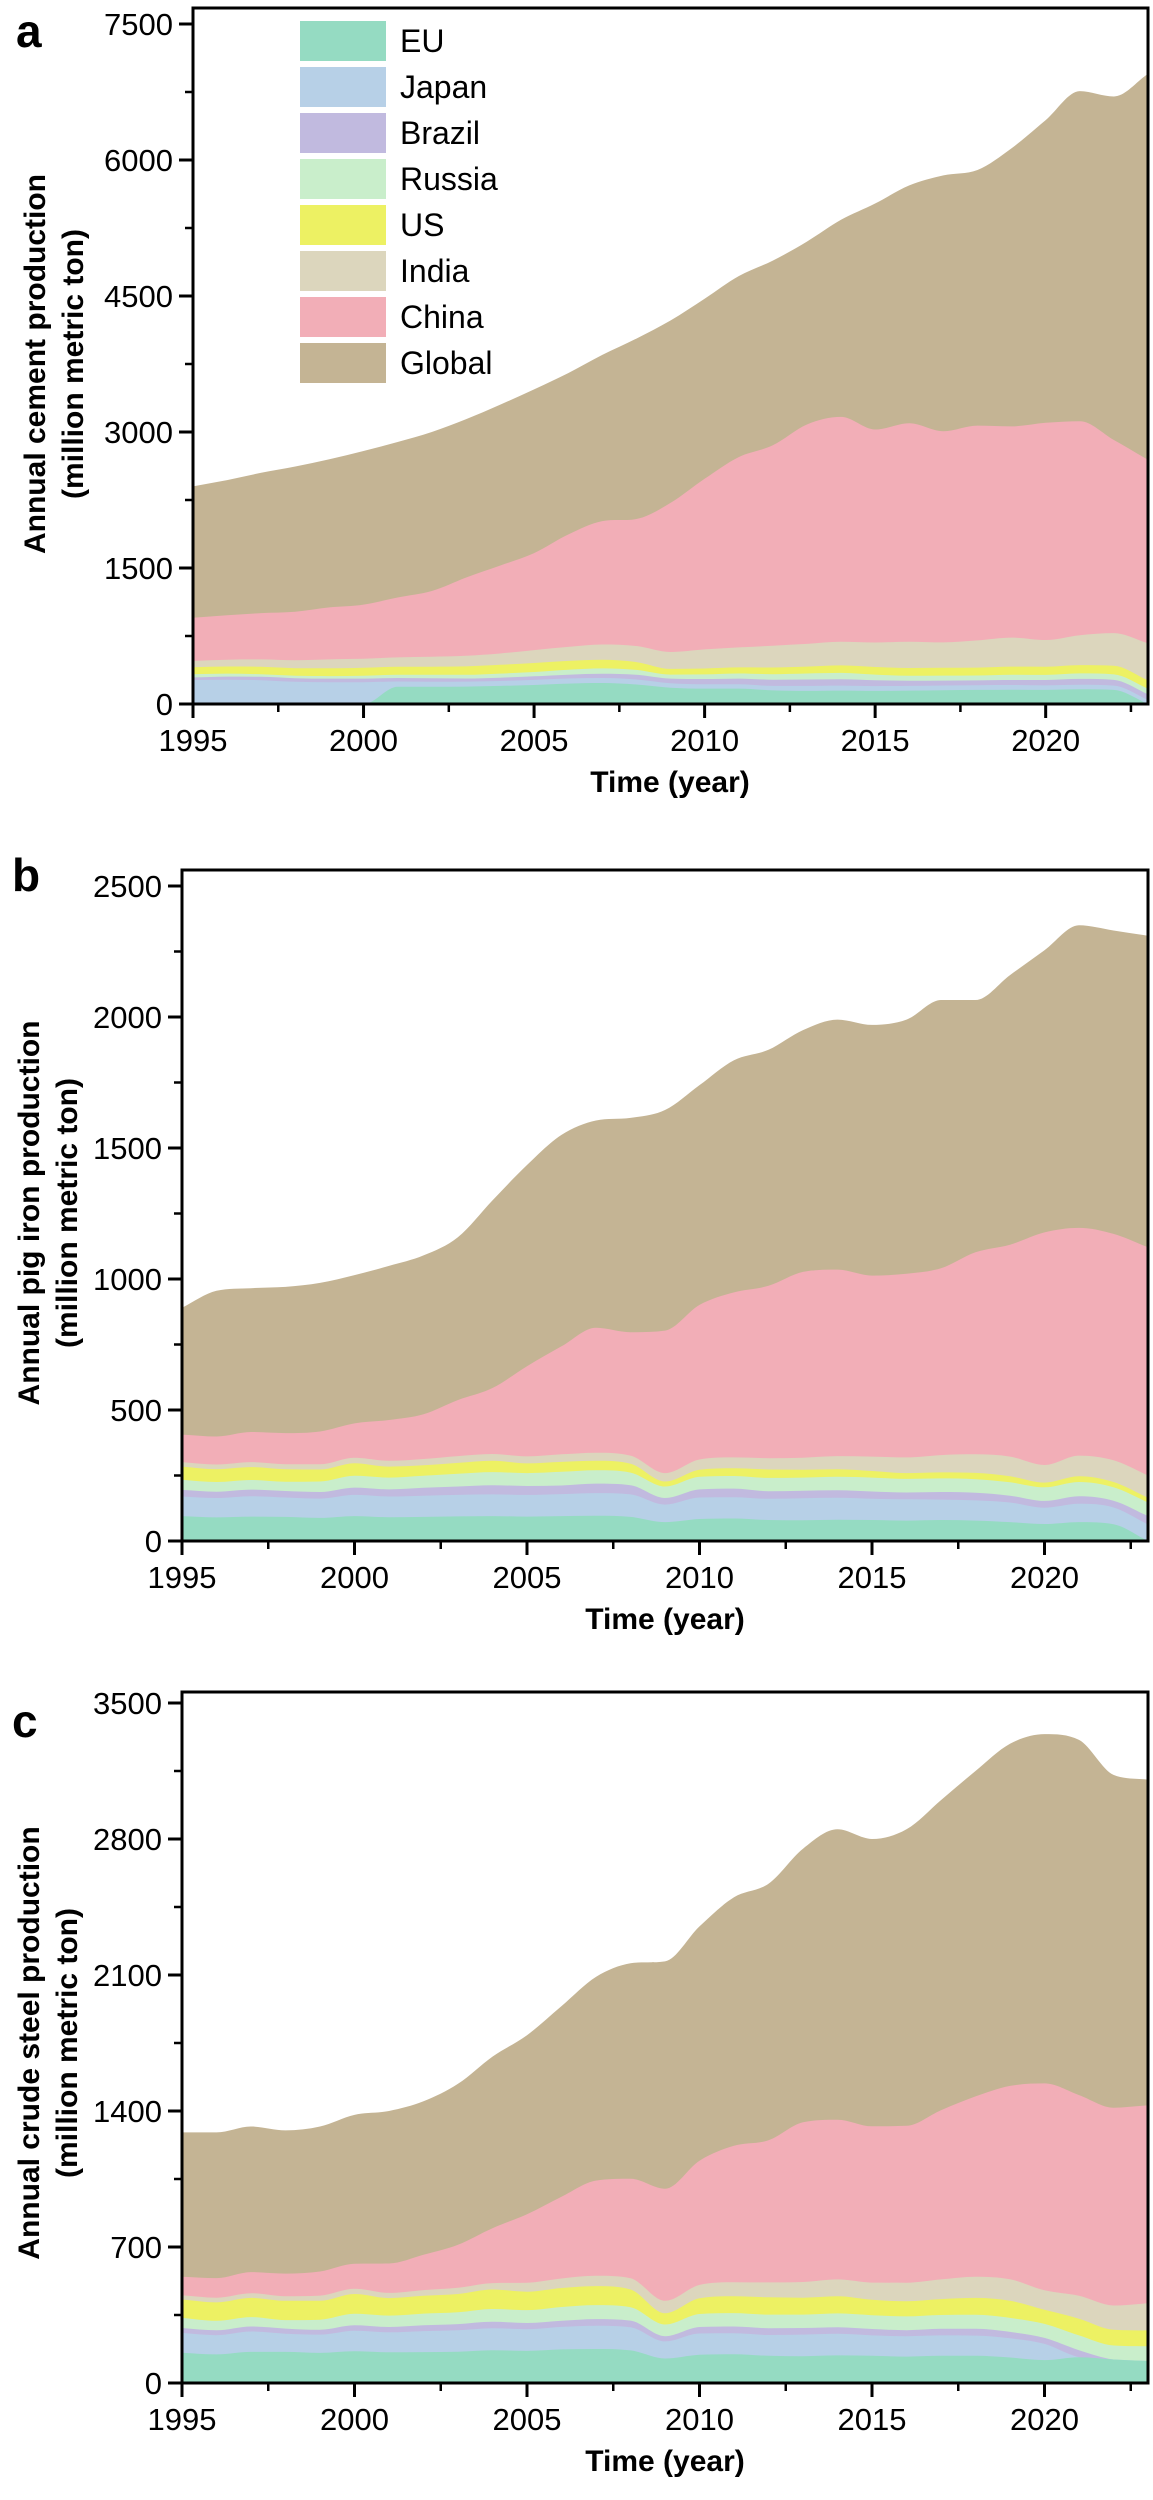 The image size is (1153, 2500). I want to click on legend-item-china: China, so click(399, 317).